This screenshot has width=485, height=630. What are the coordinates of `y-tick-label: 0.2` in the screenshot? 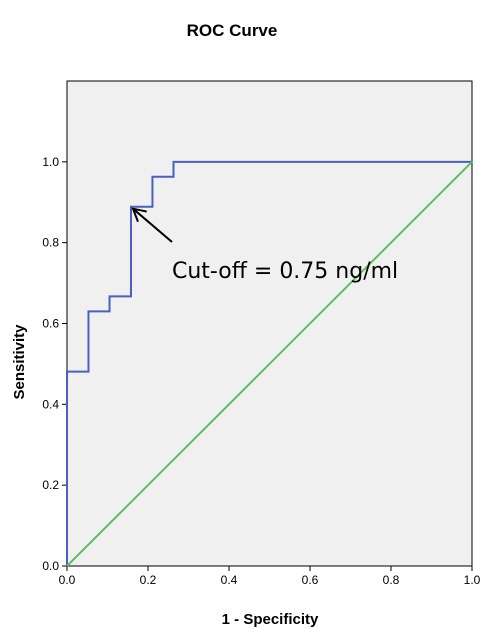 It's located at (50, 485).